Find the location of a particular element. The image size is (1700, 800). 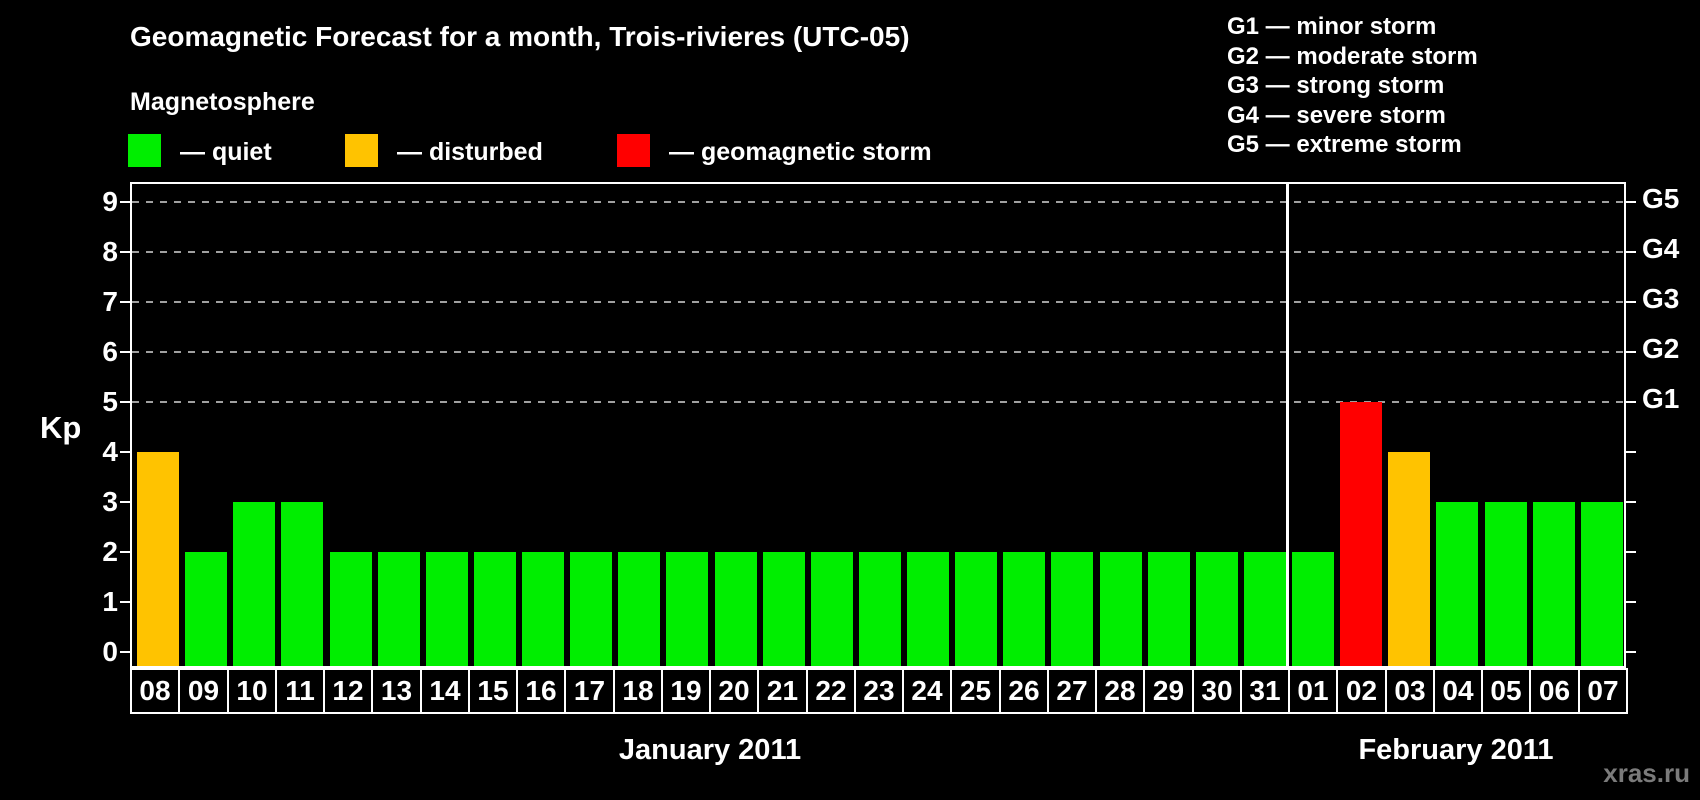

y-tick-label-4: 4 is located at coordinates (110, 451).